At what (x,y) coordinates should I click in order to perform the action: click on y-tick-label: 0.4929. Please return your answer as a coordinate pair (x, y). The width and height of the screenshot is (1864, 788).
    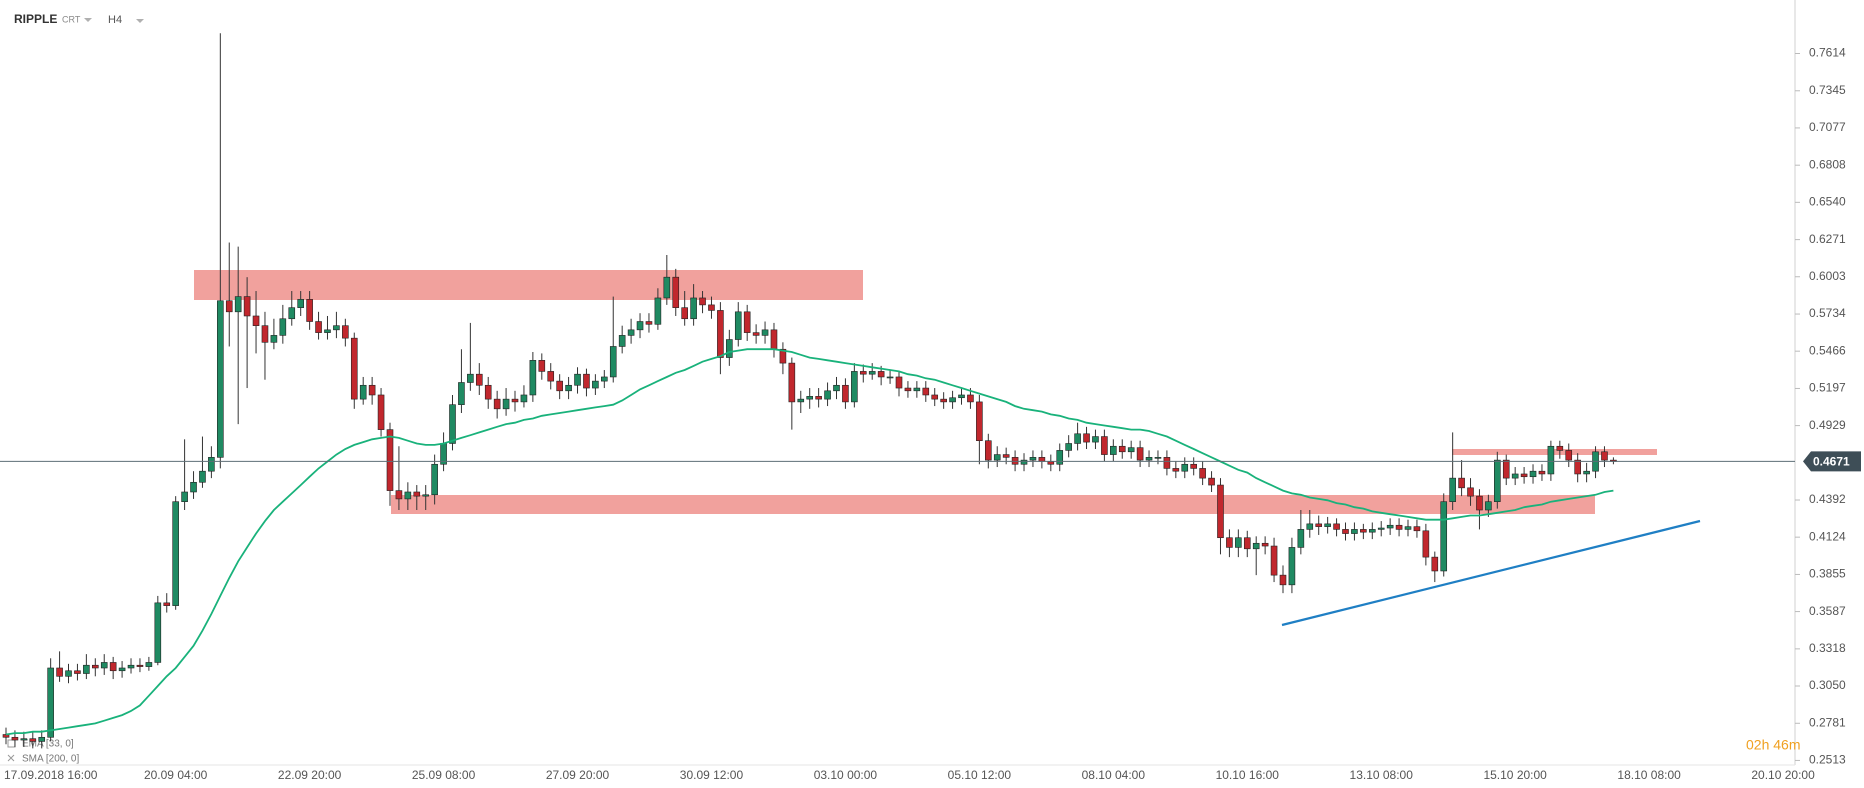
    Looking at the image, I should click on (1827, 425).